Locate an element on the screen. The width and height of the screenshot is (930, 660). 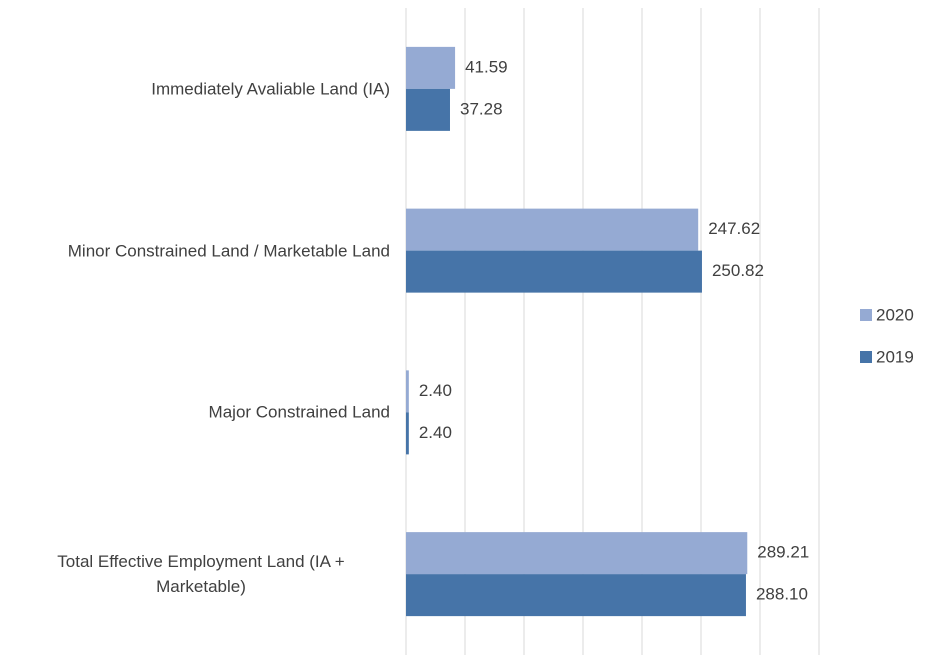
category-text: Minor Constrained Land / Marketable Land is located at coordinates (228, 251).